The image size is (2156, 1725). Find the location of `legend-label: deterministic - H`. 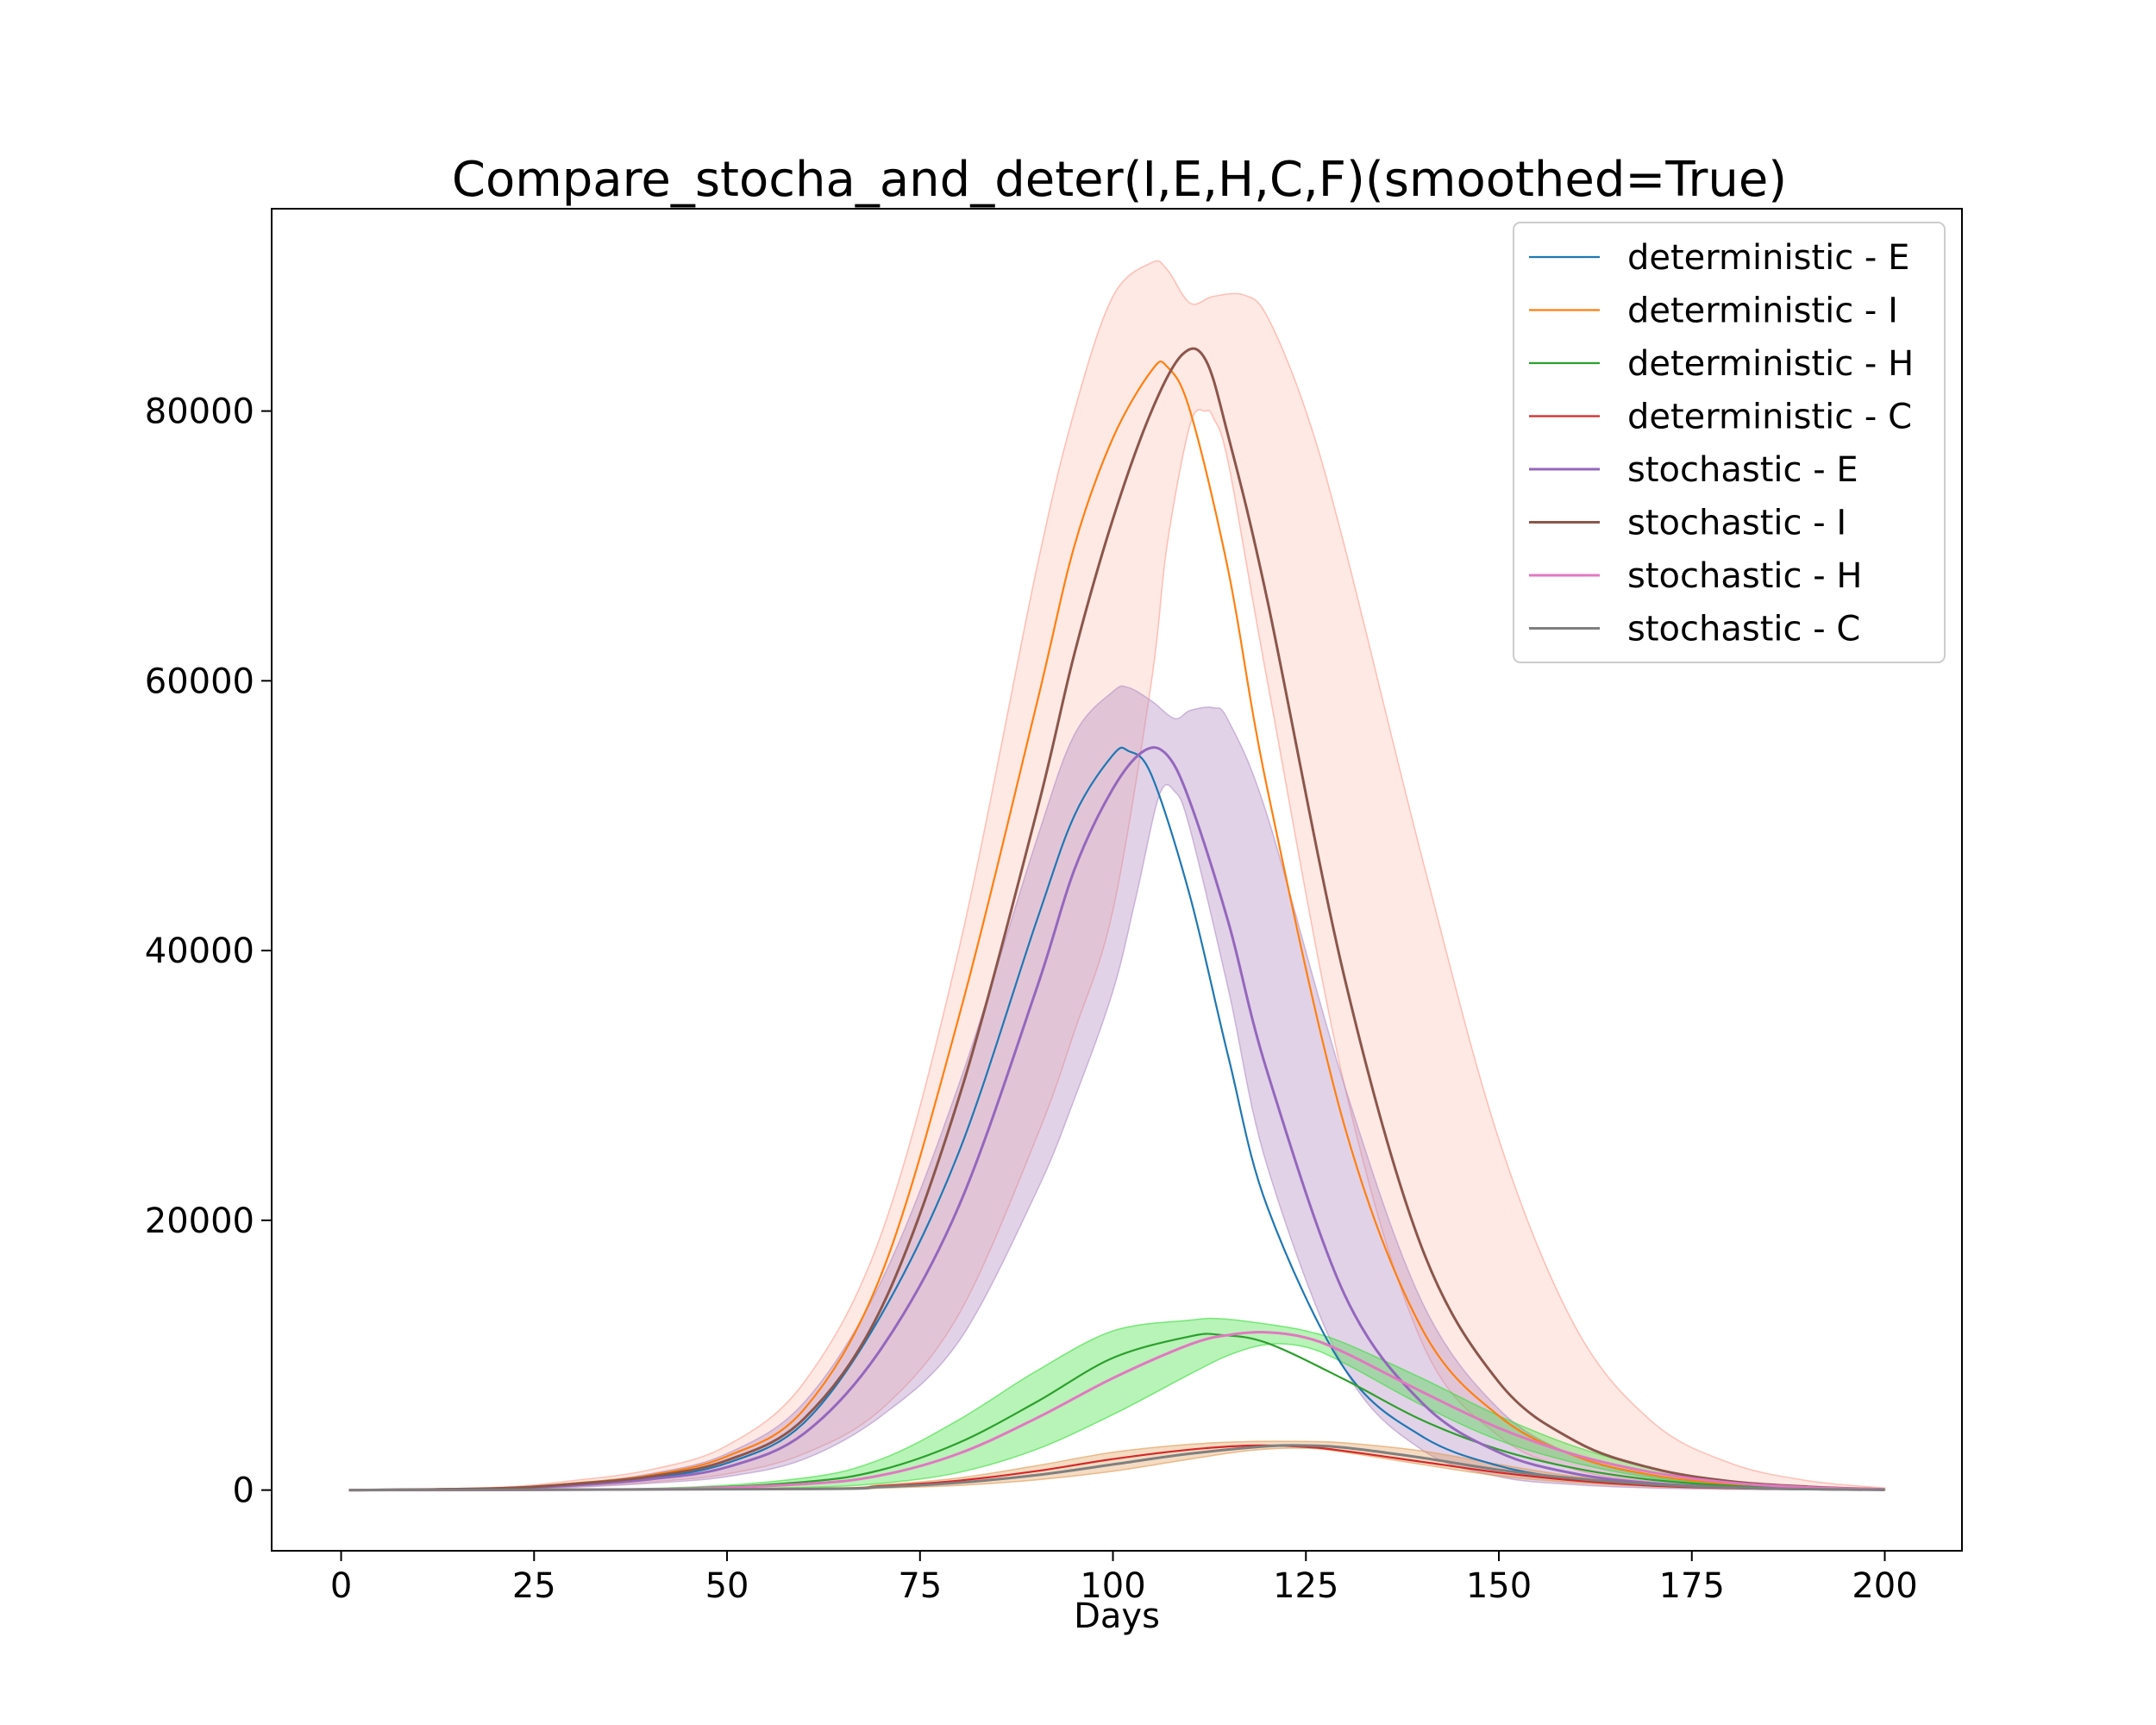

legend-label: deterministic - H is located at coordinates (1770, 364).